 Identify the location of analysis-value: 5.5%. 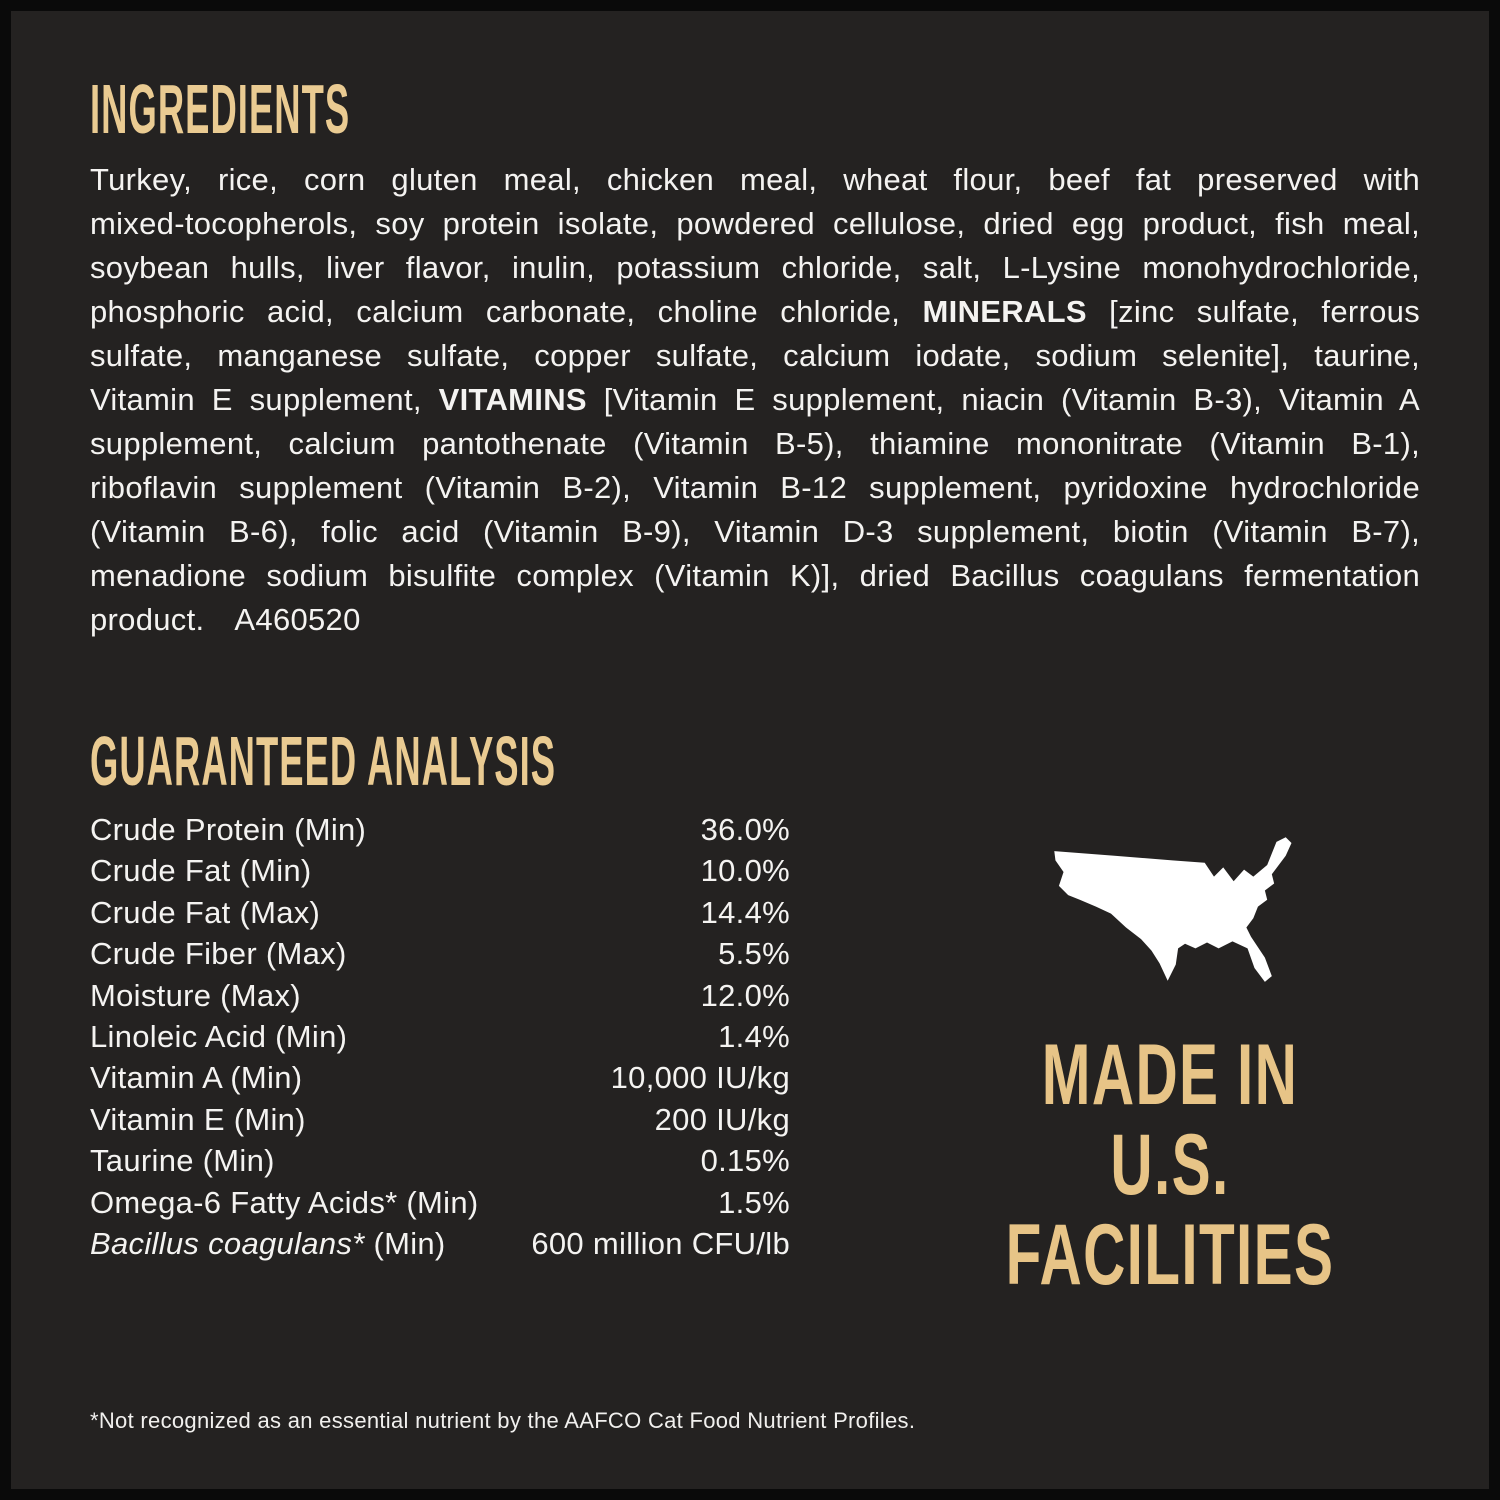
(754, 954).